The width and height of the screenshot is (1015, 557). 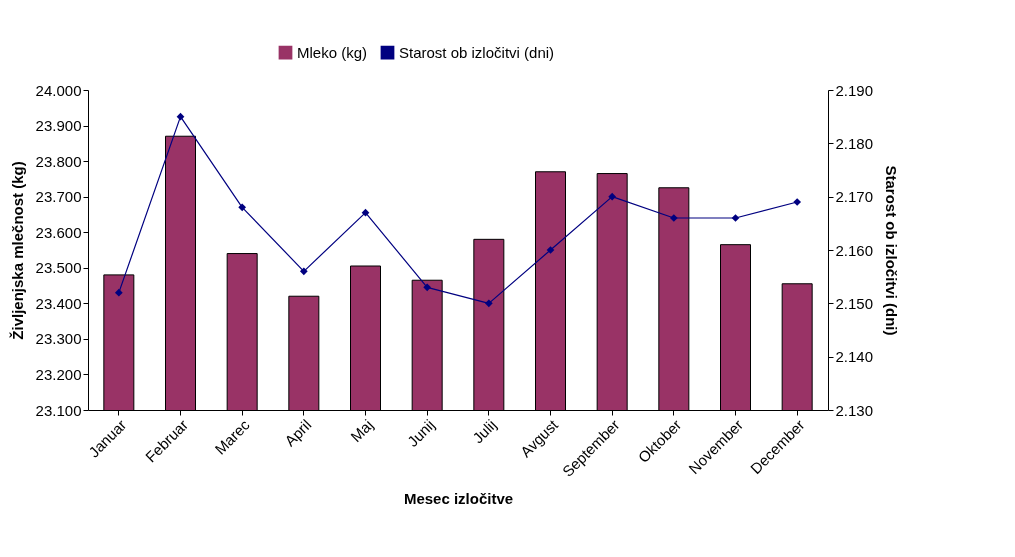 What do you see at coordinates (58, 126) in the screenshot?
I see `y-tick-label: 23.900` at bounding box center [58, 126].